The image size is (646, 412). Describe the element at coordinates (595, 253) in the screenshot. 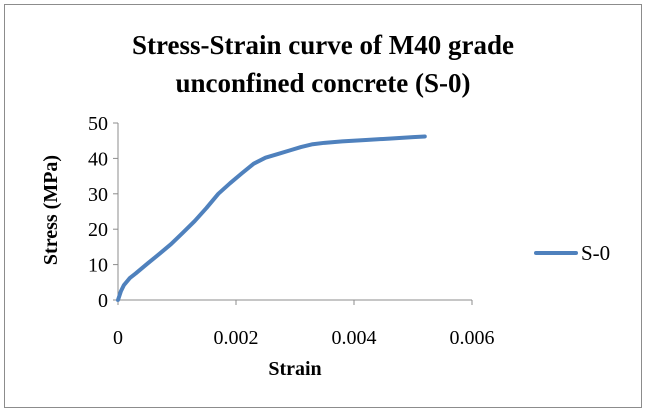

I see `legend-label-s-0: S-0` at that location.